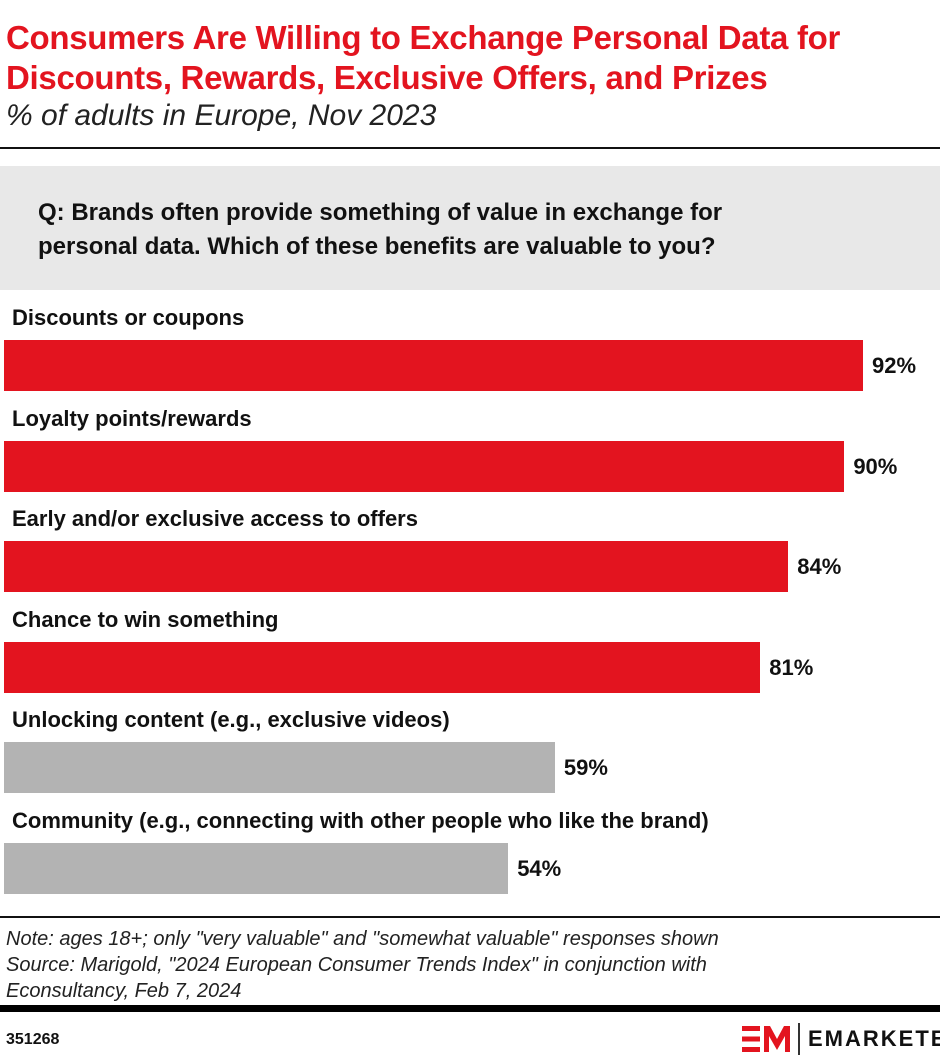  I want to click on logo-separator, so click(799, 1039).